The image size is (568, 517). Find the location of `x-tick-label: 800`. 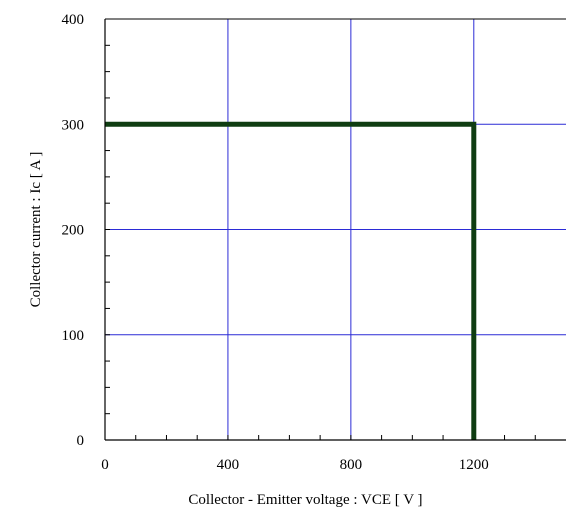

x-tick-label: 800 is located at coordinates (351, 465).